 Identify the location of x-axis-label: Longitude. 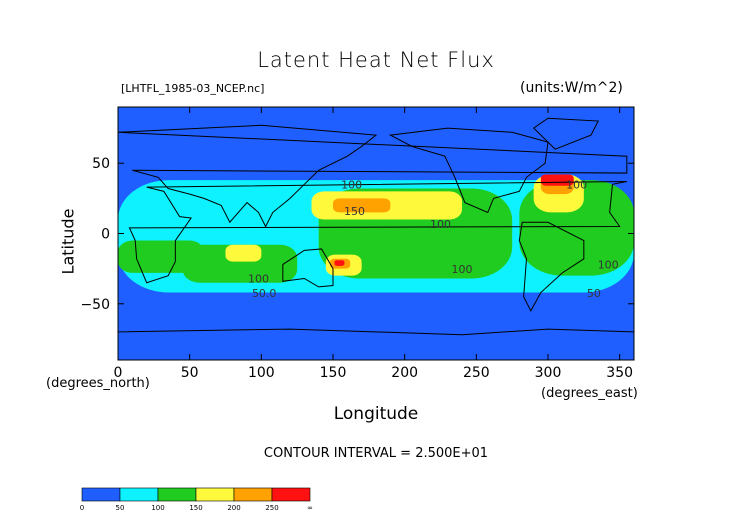
(376, 414).